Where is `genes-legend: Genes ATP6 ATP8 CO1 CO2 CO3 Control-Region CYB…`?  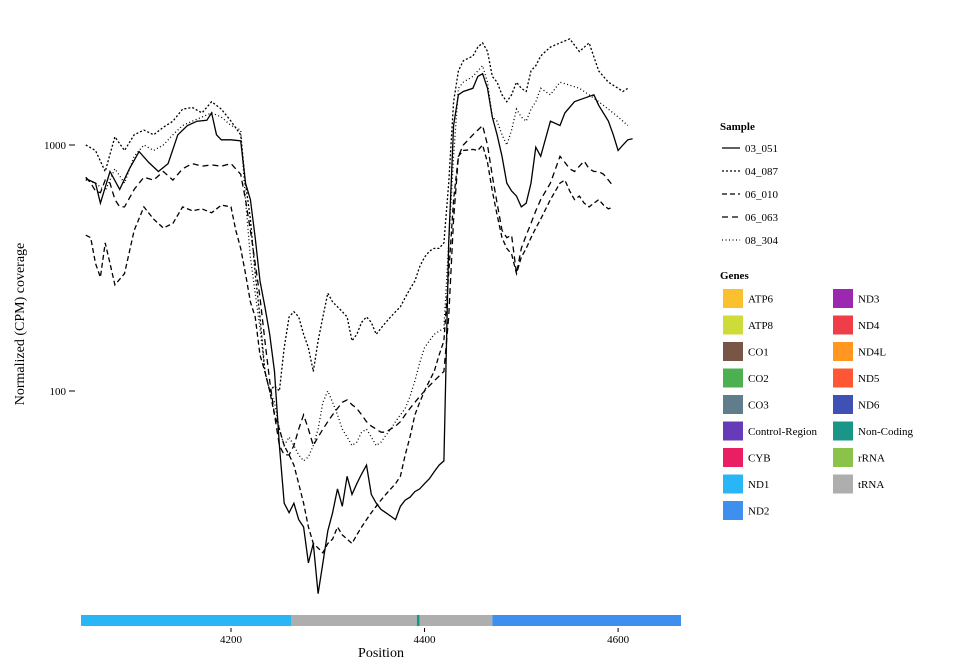
genes-legend: Genes ATP6 ATP8 CO1 CO2 CO3 Control-Region CYB… is located at coordinates (817, 395).